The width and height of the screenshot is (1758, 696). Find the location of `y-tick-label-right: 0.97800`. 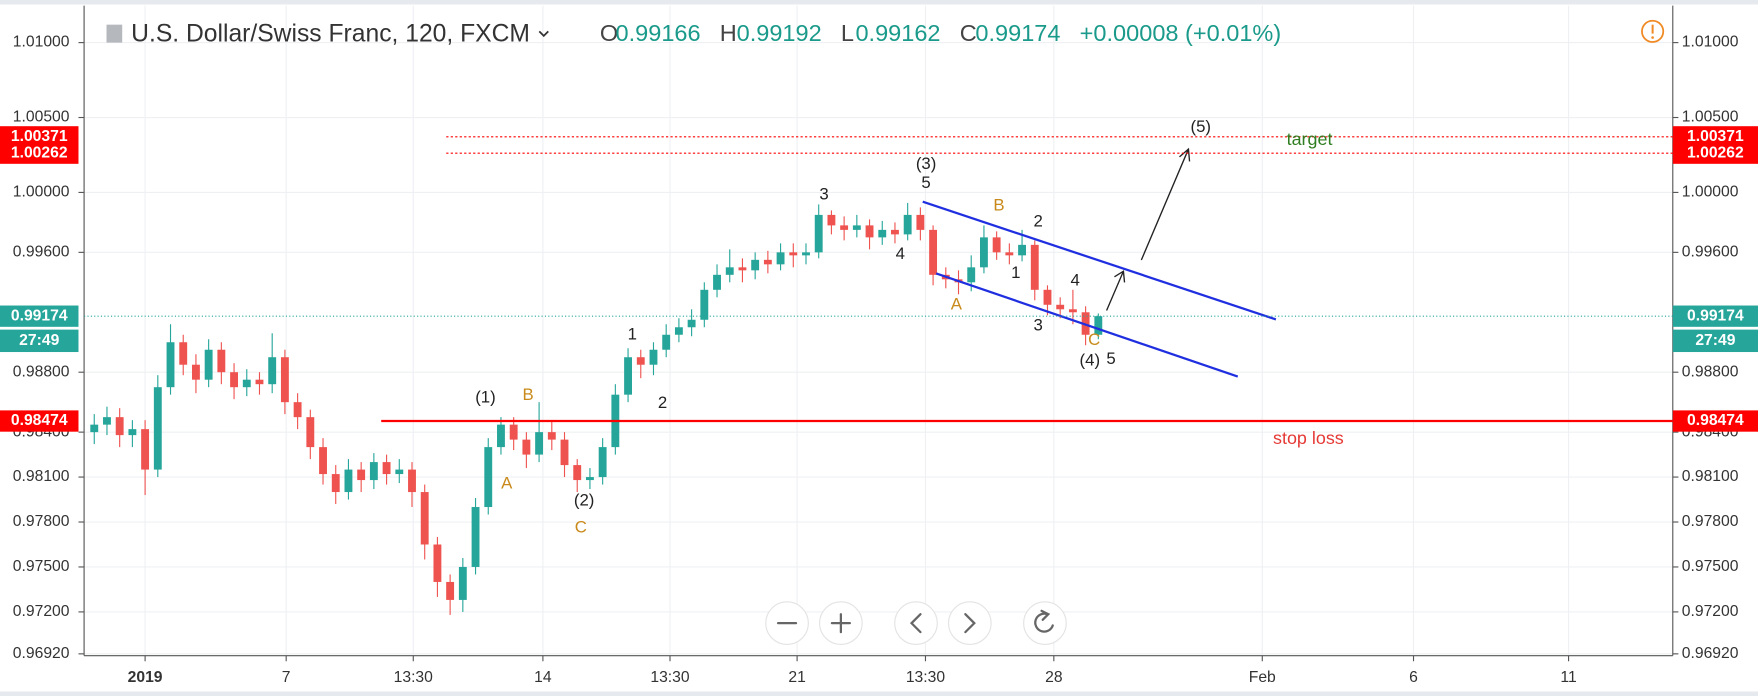

y-tick-label-right: 0.97800 is located at coordinates (1710, 521).